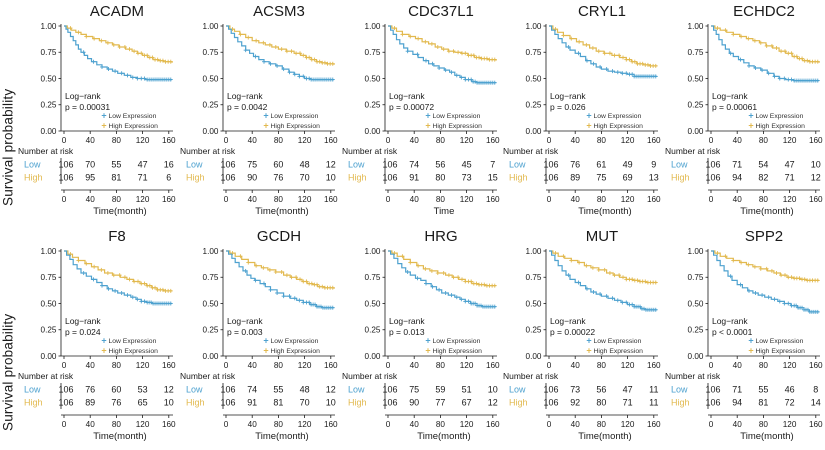 This screenshot has width=825, height=450. Describe the element at coordinates (654, 389) in the screenshot. I see `risk-count-low: 11` at that location.